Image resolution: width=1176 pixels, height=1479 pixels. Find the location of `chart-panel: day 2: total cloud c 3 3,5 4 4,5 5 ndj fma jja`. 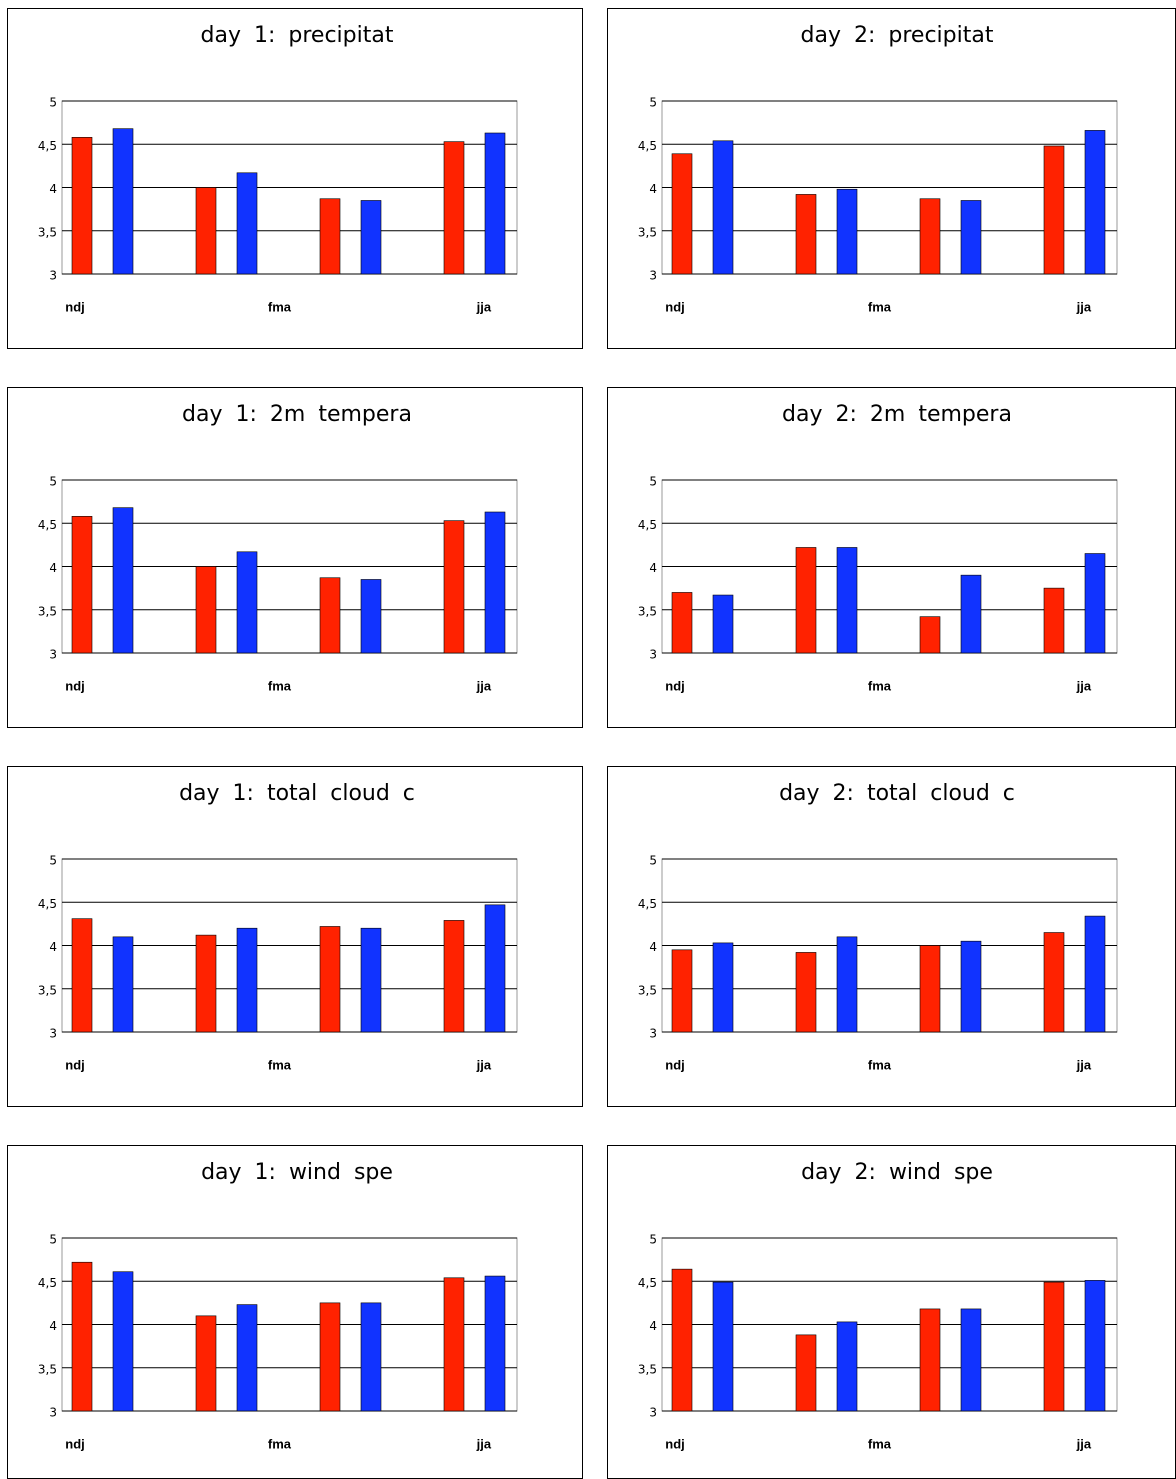

chart-panel: day 2: total cloud c 3 3,5 4 4,5 5 ndj fma jja is located at coordinates (891, 936).